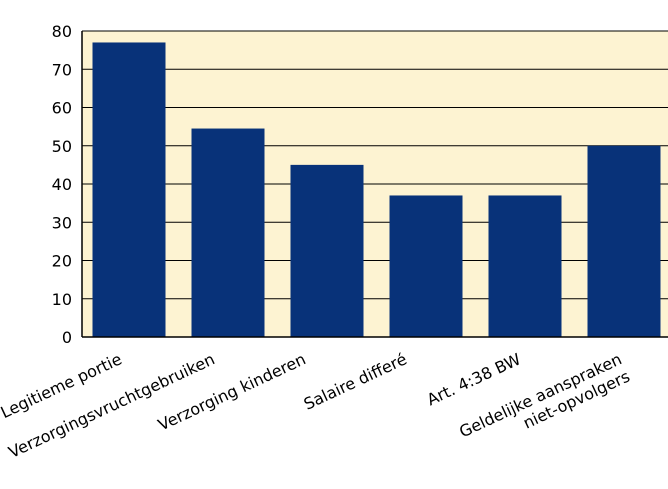 The image size is (668, 489). I want to click on x-tick-label-line: Verzorging kinderen, so click(232, 391).